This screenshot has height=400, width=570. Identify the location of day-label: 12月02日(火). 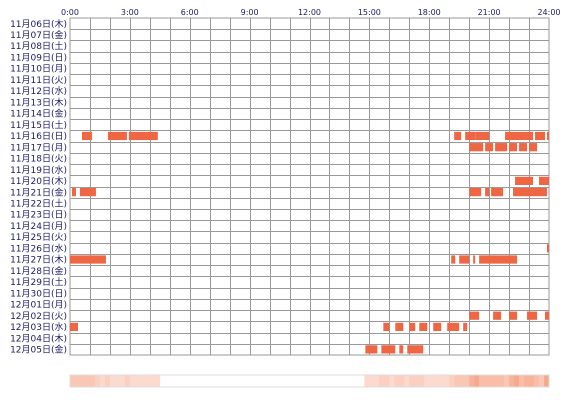
(38, 316).